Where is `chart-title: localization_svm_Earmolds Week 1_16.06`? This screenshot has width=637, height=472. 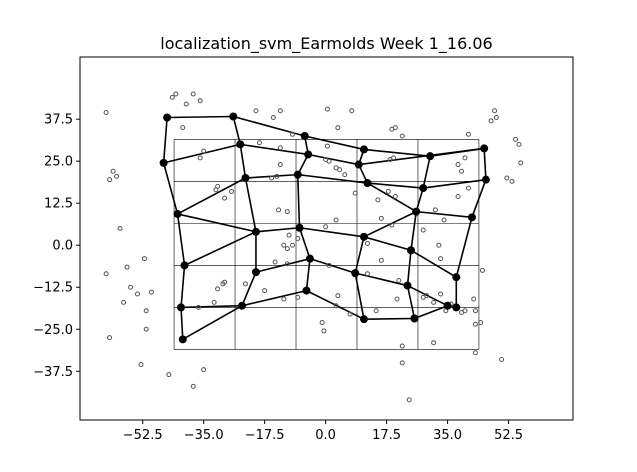 chart-title: localization_svm_Earmolds Week 1_16.06 is located at coordinates (326, 44).